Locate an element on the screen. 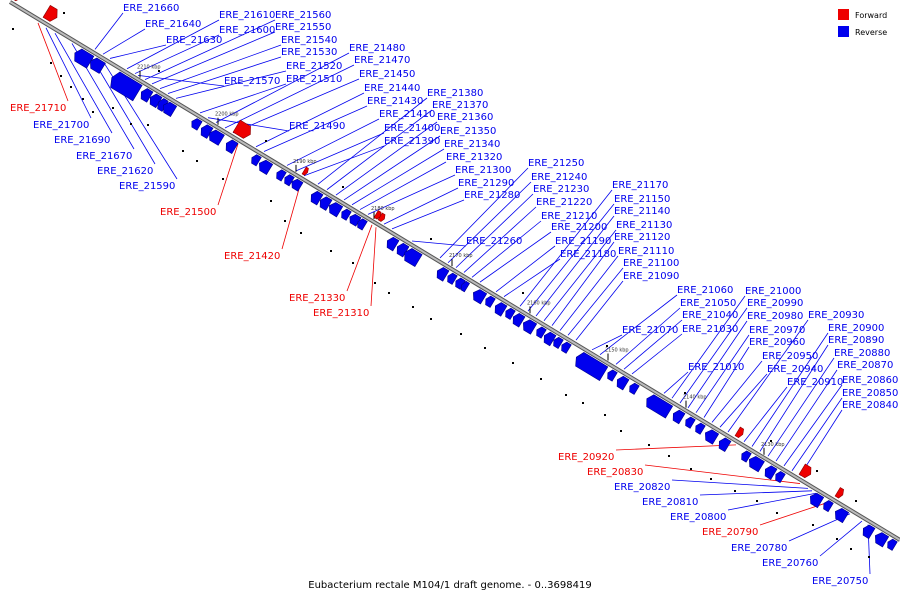  gene-label: ERE_20840 is located at coordinates (870, 405).